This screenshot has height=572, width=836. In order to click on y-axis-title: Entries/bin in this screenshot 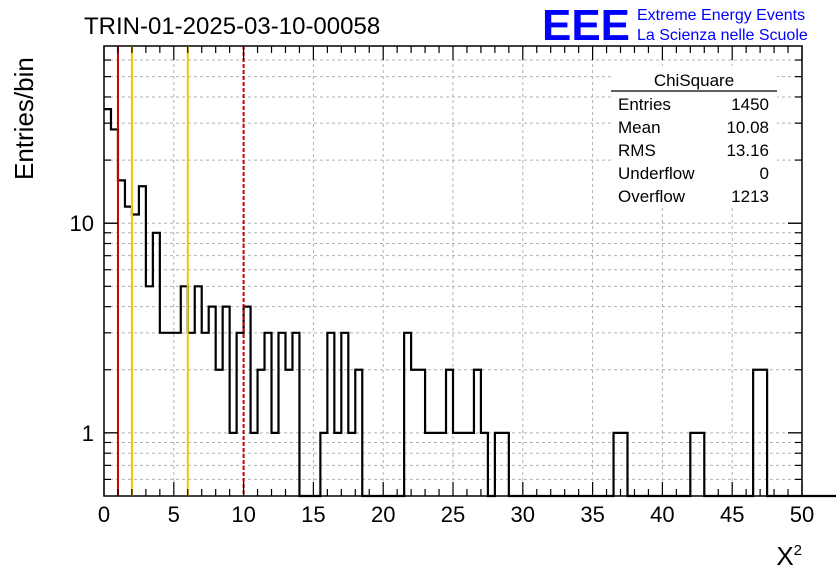, I will do `click(24, 118)`.